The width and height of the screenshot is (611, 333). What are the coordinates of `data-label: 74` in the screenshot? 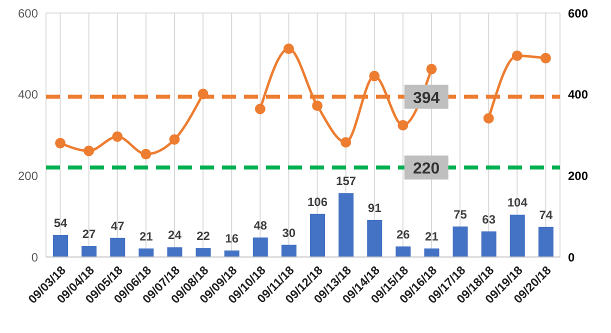 It's located at (546, 215).